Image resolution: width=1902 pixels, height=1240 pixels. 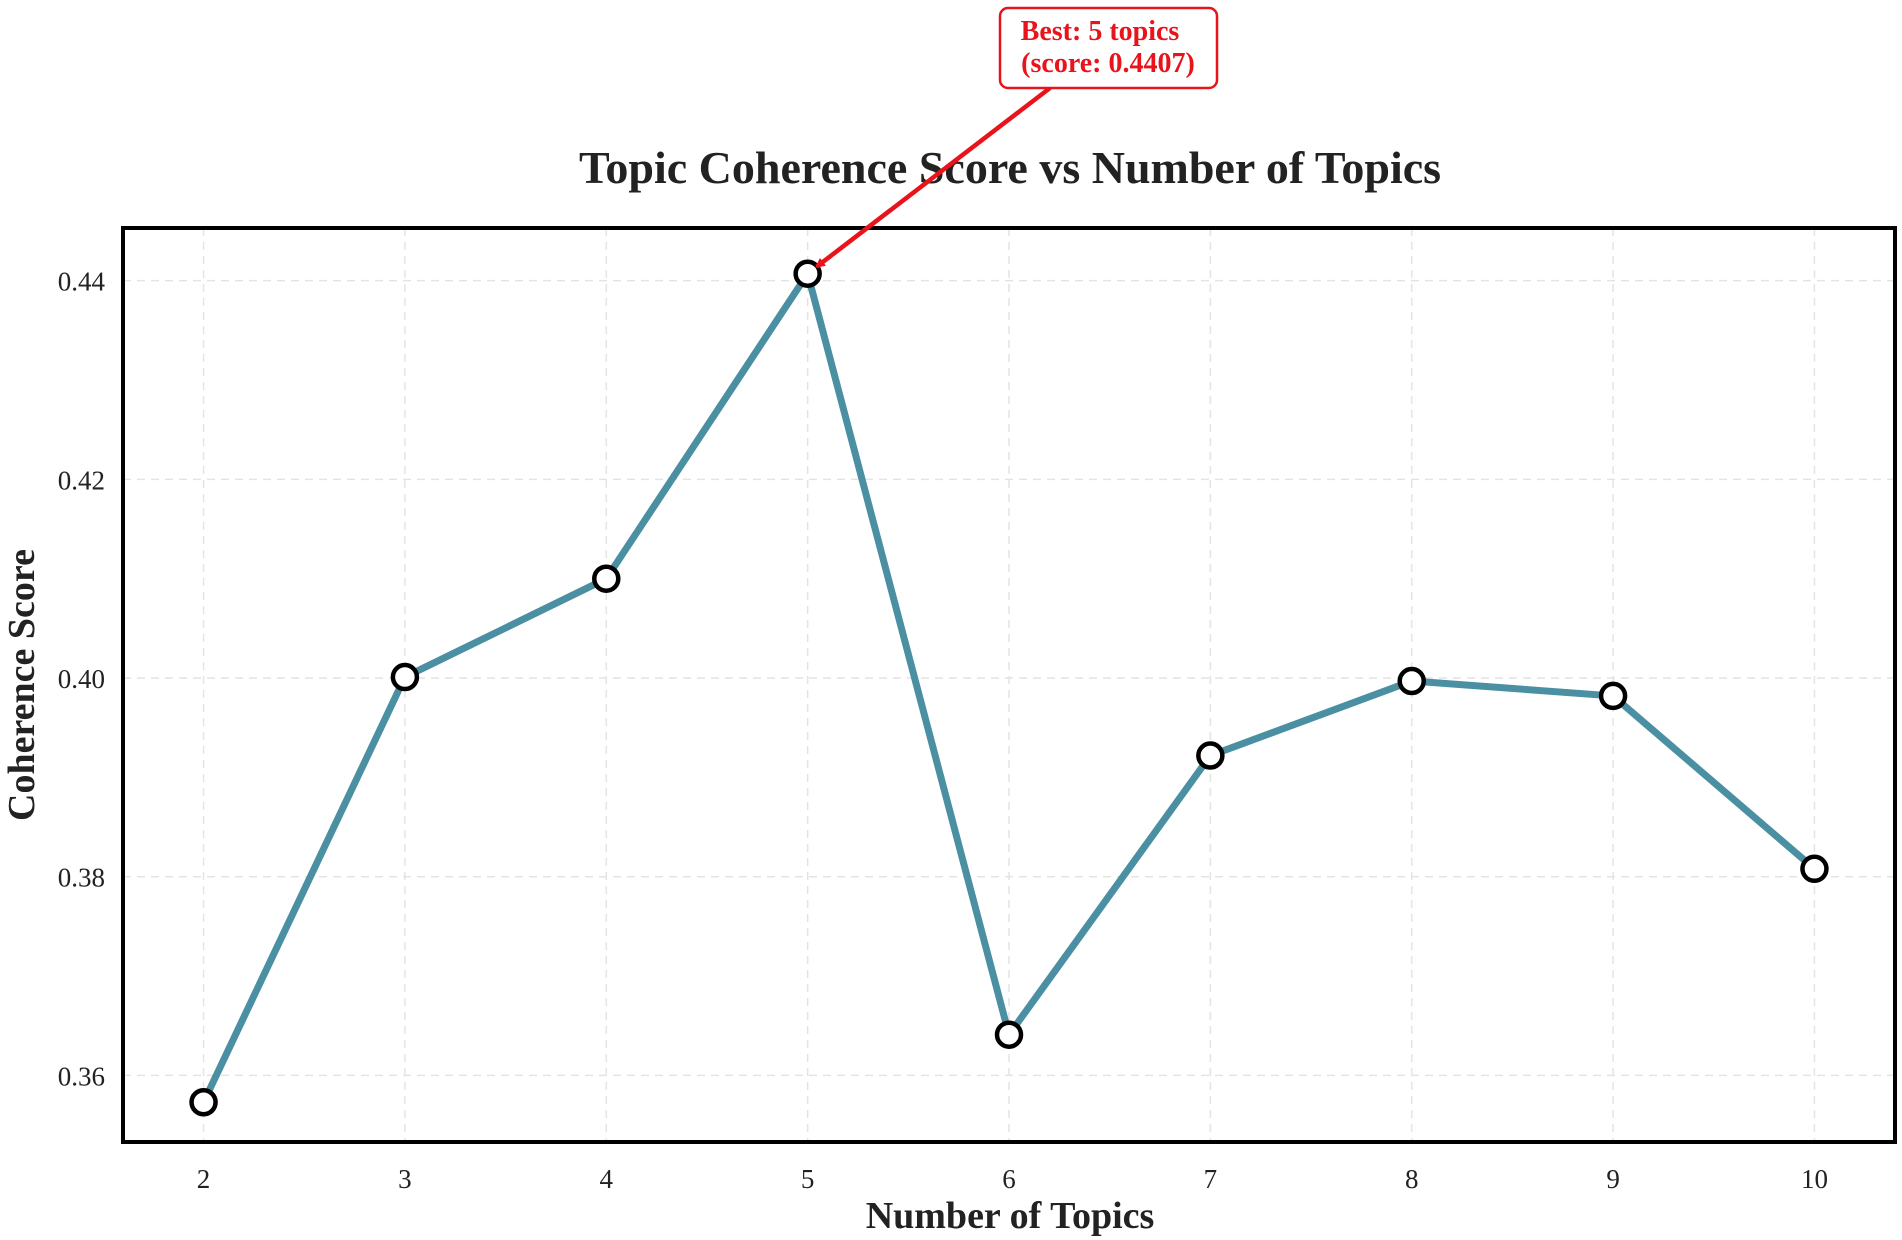 What do you see at coordinates (607, 1179) in the screenshot?
I see `x-tick-label: 4` at bounding box center [607, 1179].